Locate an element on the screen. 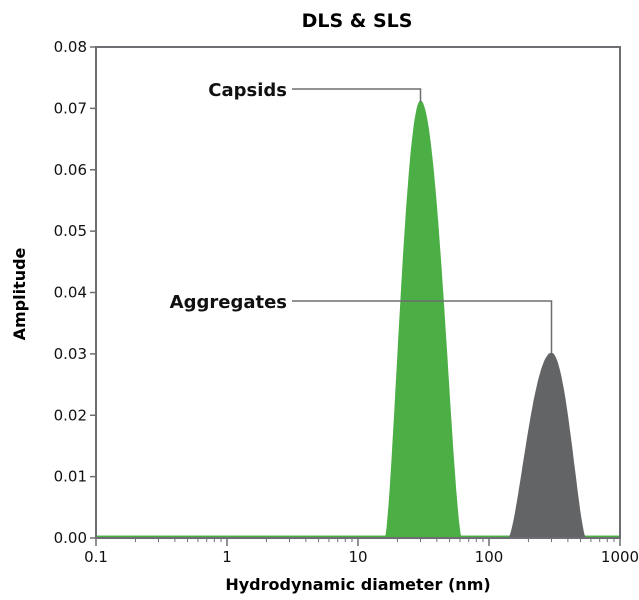  y-tick-label: 0.03 is located at coordinates (70, 354).